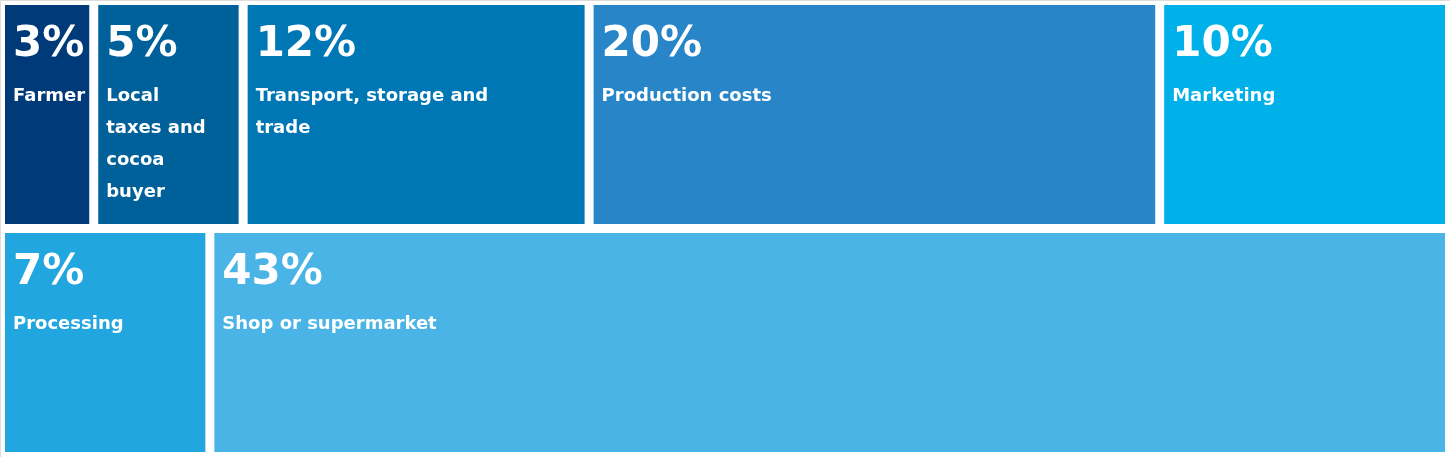  Describe the element at coordinates (49, 94) in the screenshot. I see `category-label: Farmer` at that location.